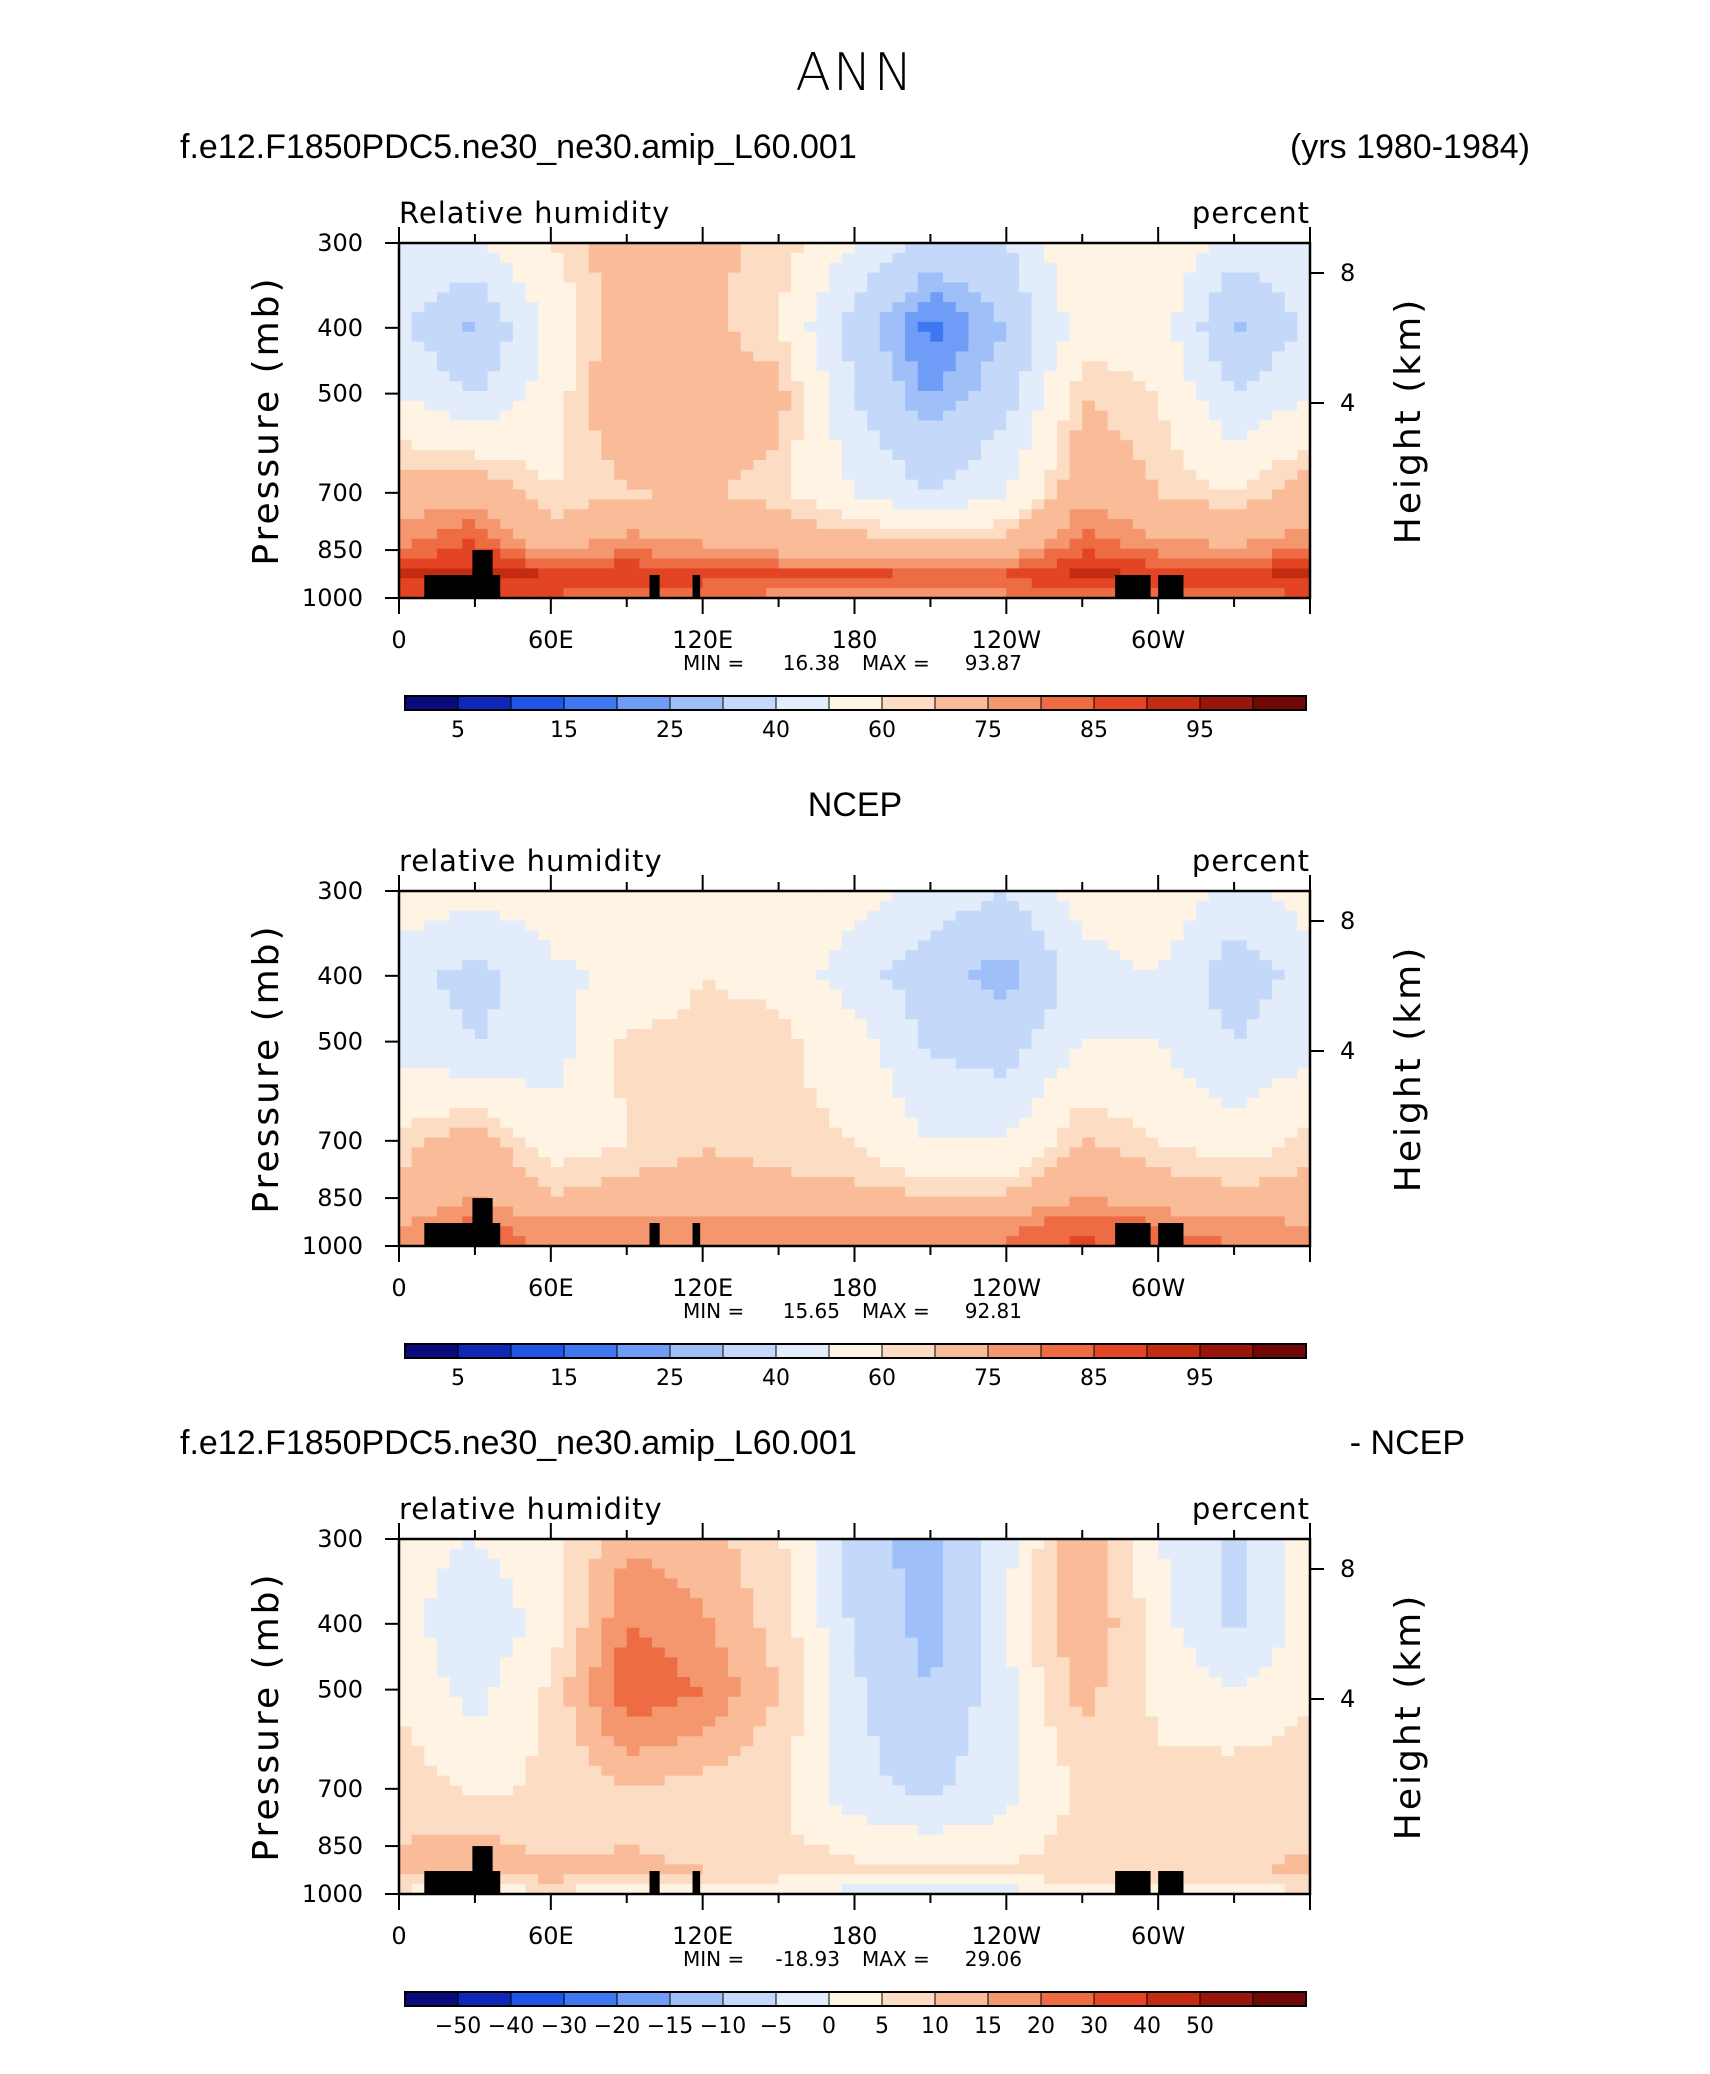 The height and width of the screenshot is (2074, 1710). Describe the element at coordinates (340, 550) in the screenshot. I see `y-tick-label: 850` at that location.